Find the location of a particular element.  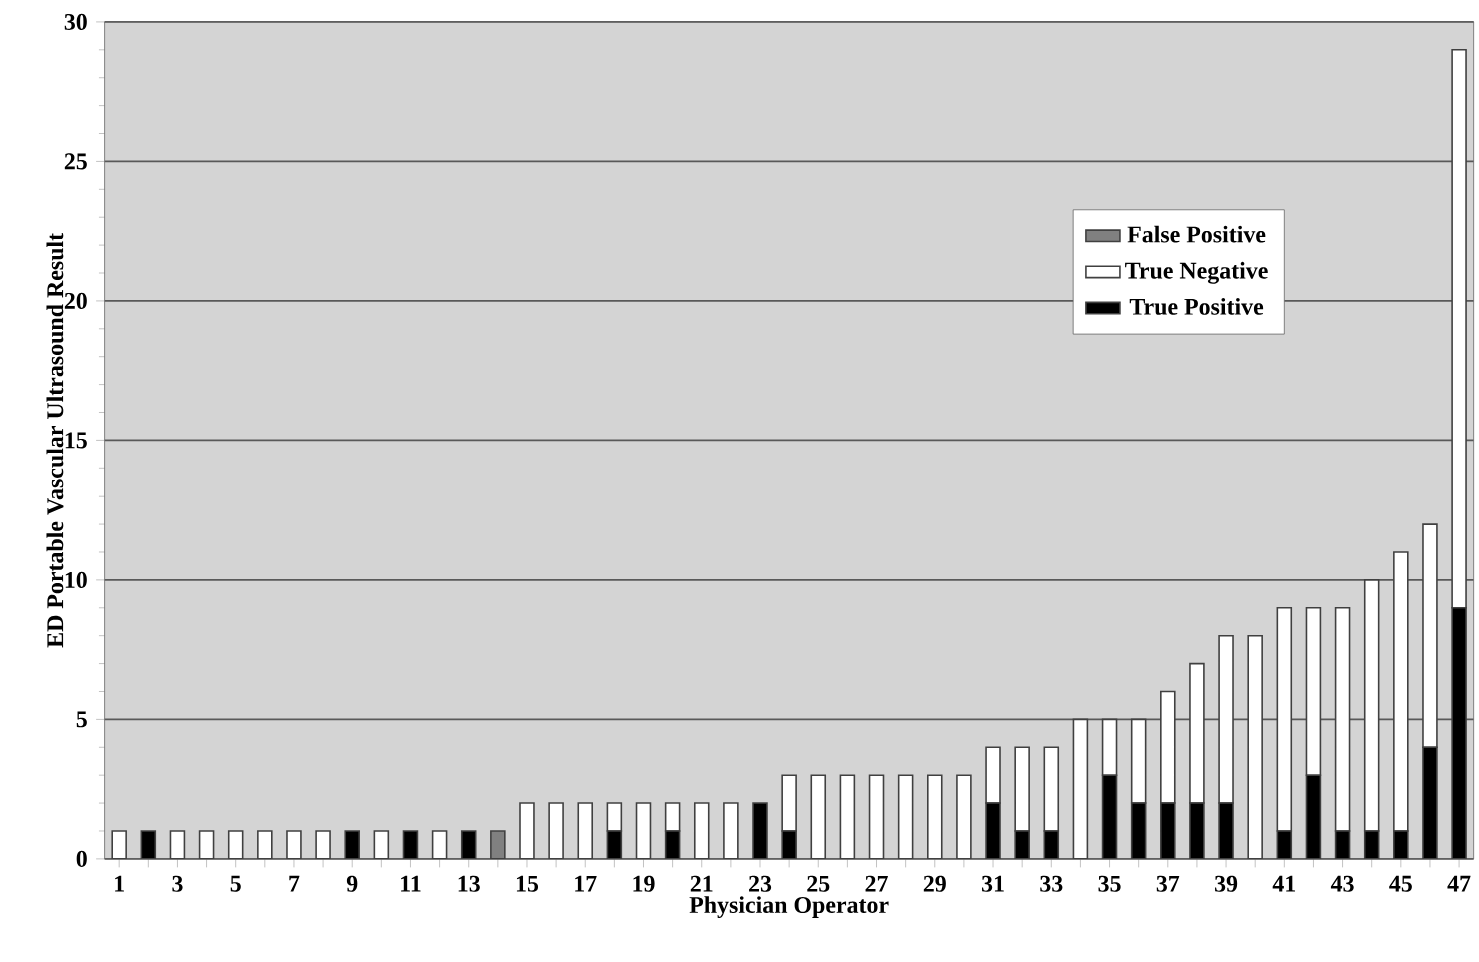

x-tick-label: 39 is located at coordinates (1226, 884).